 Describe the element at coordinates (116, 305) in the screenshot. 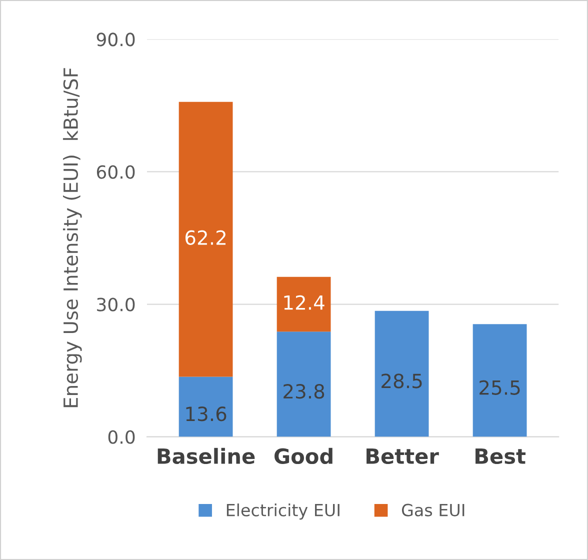

I see `y-tick-label: 30.0` at that location.